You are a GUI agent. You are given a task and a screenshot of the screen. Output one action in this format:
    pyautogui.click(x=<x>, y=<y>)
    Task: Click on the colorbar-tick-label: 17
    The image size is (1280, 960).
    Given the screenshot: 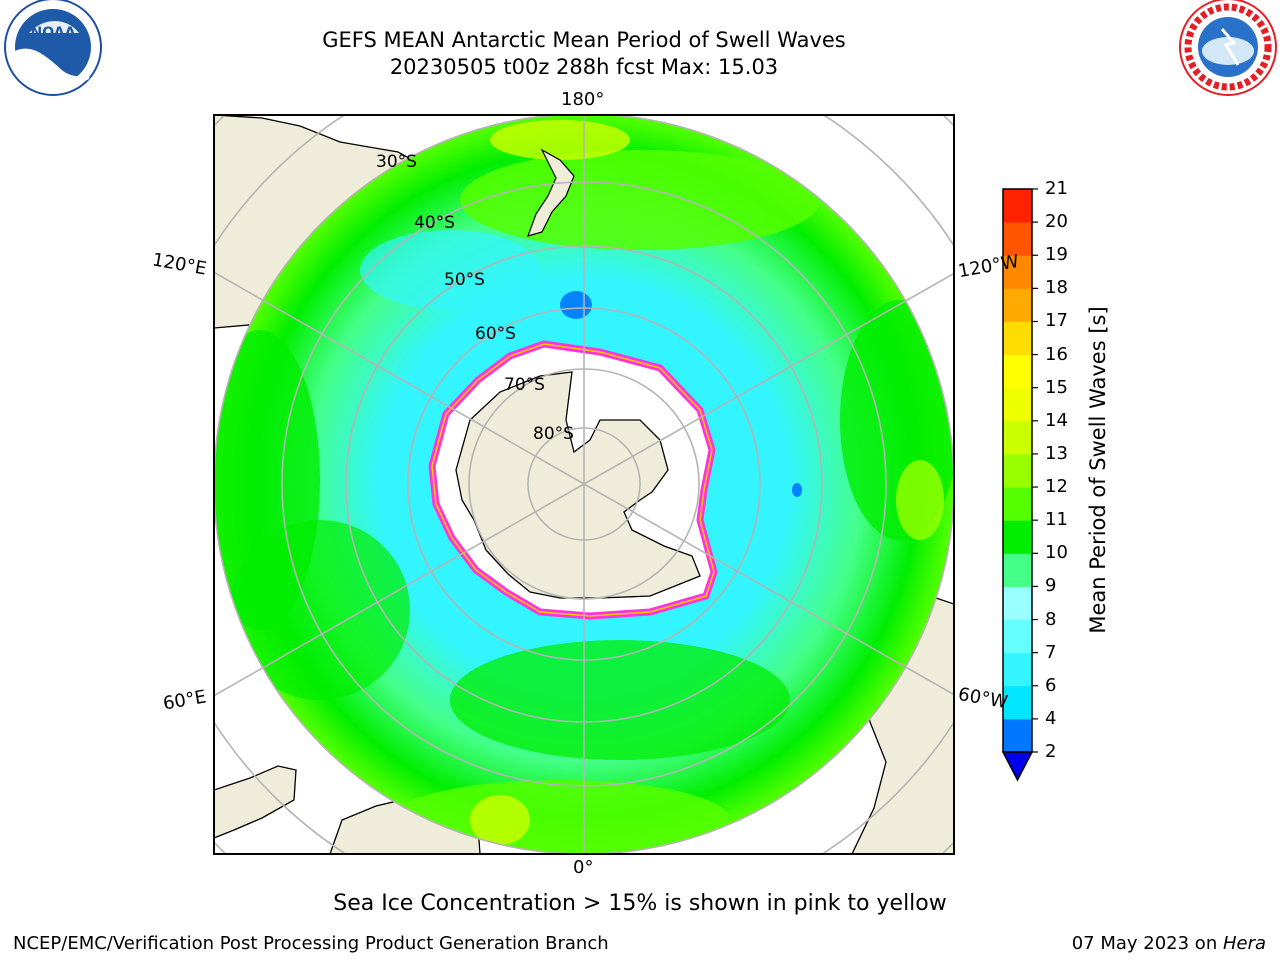 What is the action you would take?
    pyautogui.click(x=1056, y=321)
    